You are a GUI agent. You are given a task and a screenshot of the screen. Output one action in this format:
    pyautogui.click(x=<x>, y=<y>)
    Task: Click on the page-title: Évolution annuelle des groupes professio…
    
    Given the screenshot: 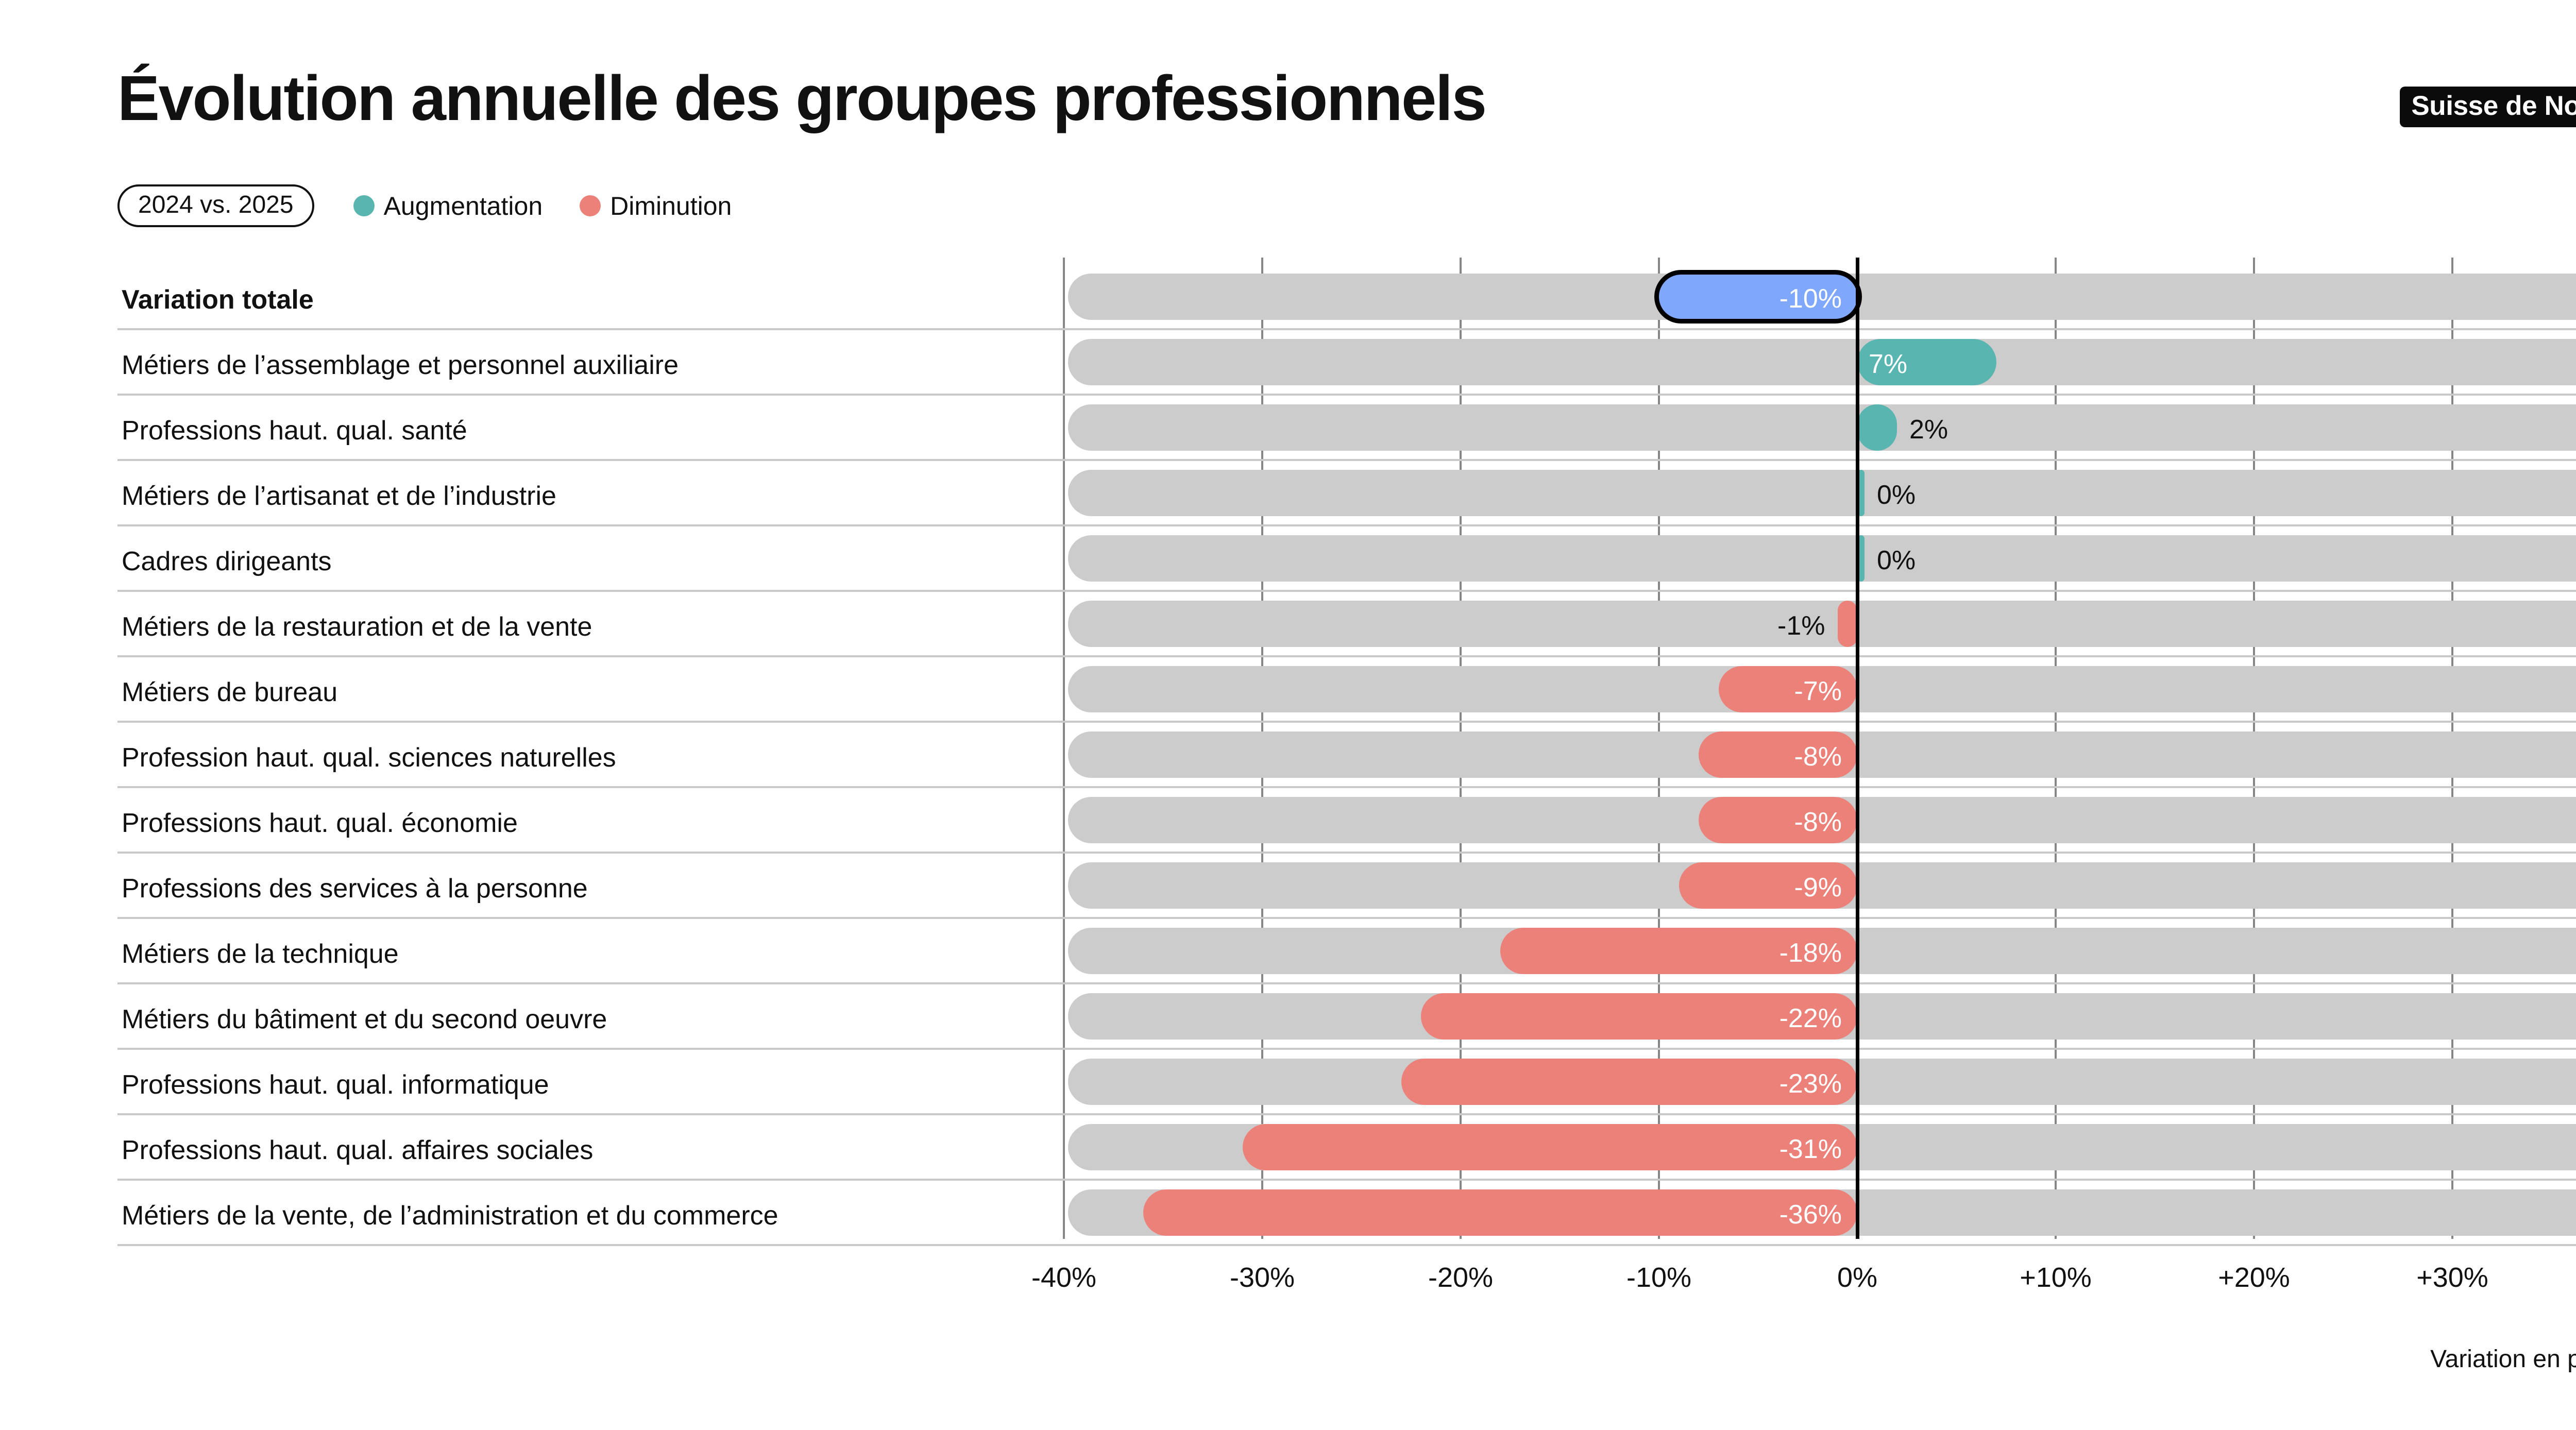 What is the action you would take?
    pyautogui.click(x=802, y=98)
    